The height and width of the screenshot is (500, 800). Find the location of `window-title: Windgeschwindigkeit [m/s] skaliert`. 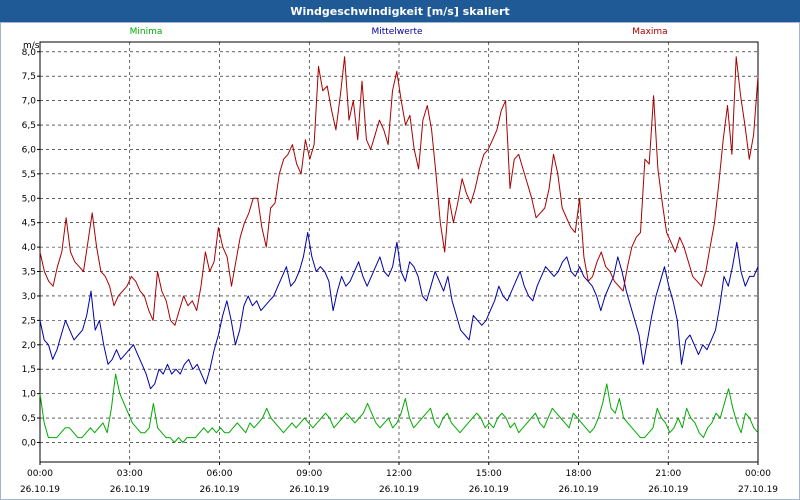

window-title: Windgeschwindigkeit [m/s] skaliert is located at coordinates (400, 11).